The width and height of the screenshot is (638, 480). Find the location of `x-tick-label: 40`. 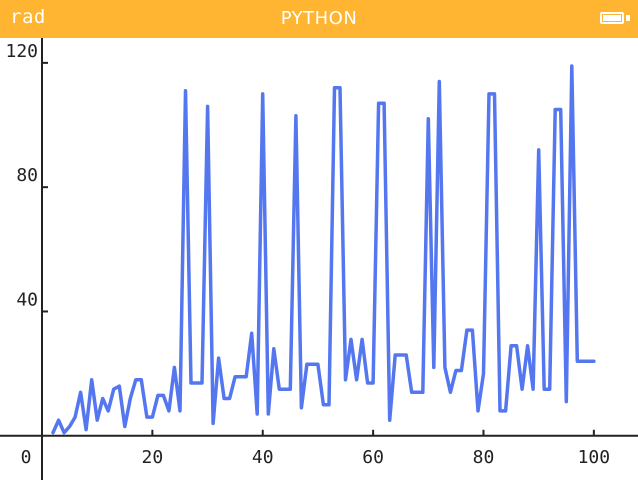

x-tick-label: 40 is located at coordinates (263, 457).